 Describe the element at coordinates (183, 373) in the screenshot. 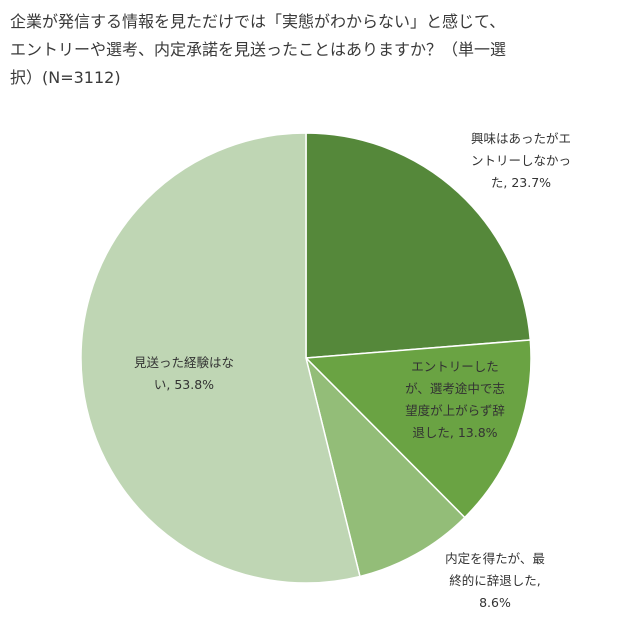

I see `slice-label-never-passed: 見送った経験はな い, 53.8%` at that location.